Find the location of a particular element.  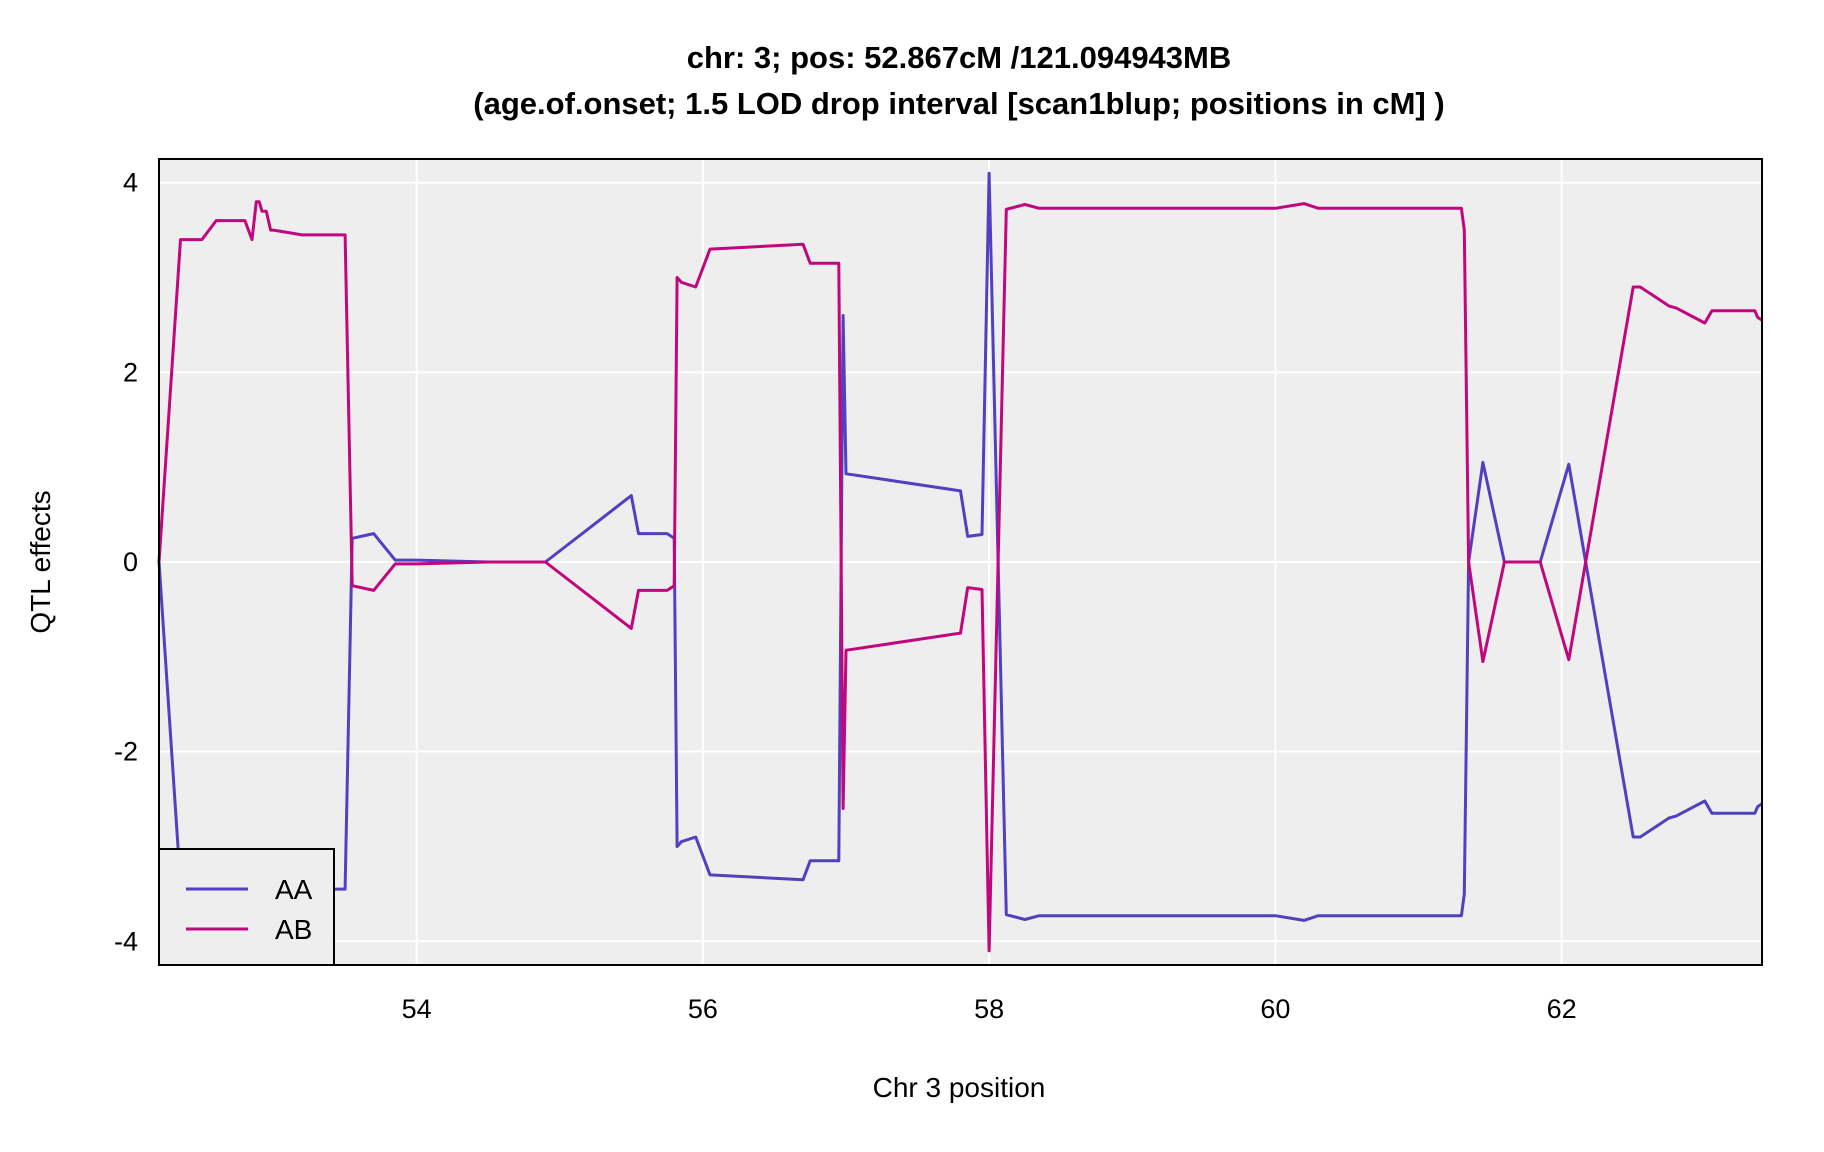

y-tick-label: 0 is located at coordinates (130, 562).